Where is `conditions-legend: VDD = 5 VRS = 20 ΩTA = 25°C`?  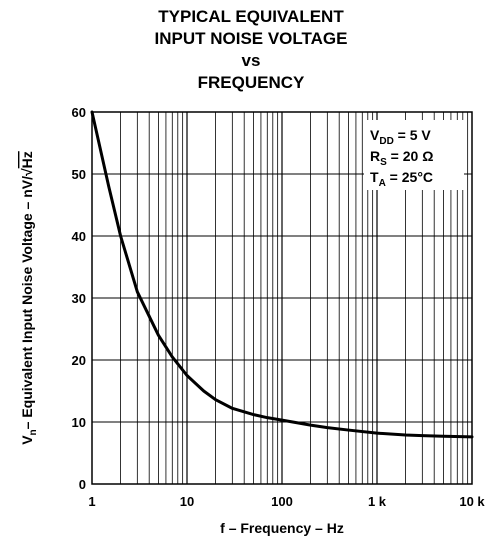
conditions-legend: VDD = 5 VRS = 20 ΩTA = 25°C is located at coordinates (401, 158).